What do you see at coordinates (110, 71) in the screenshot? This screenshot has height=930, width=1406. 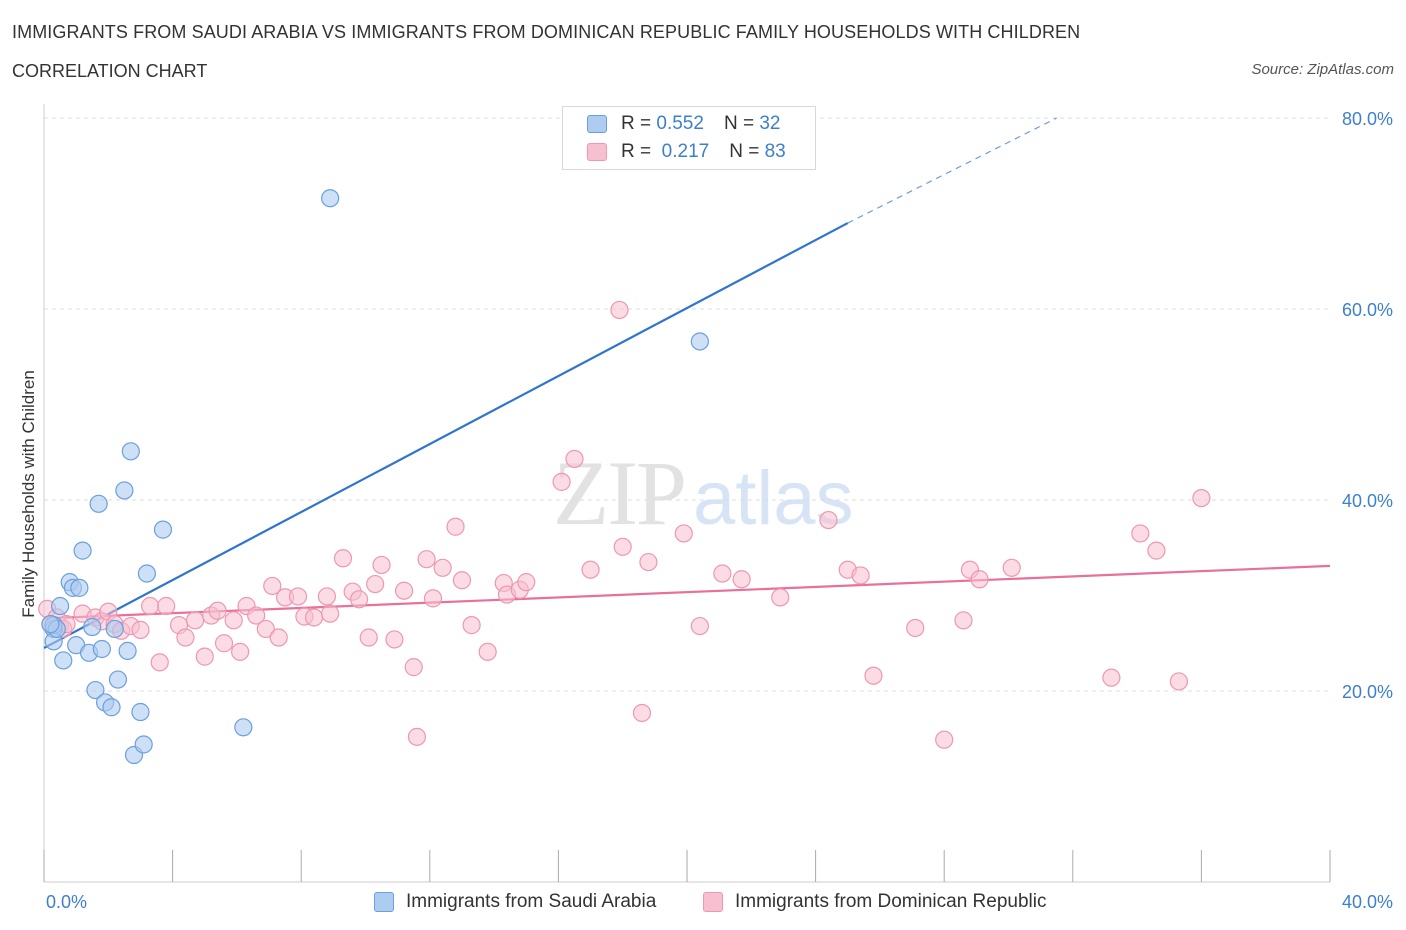 I see `chart-subtitle: CORRELATION CHART` at bounding box center [110, 71].